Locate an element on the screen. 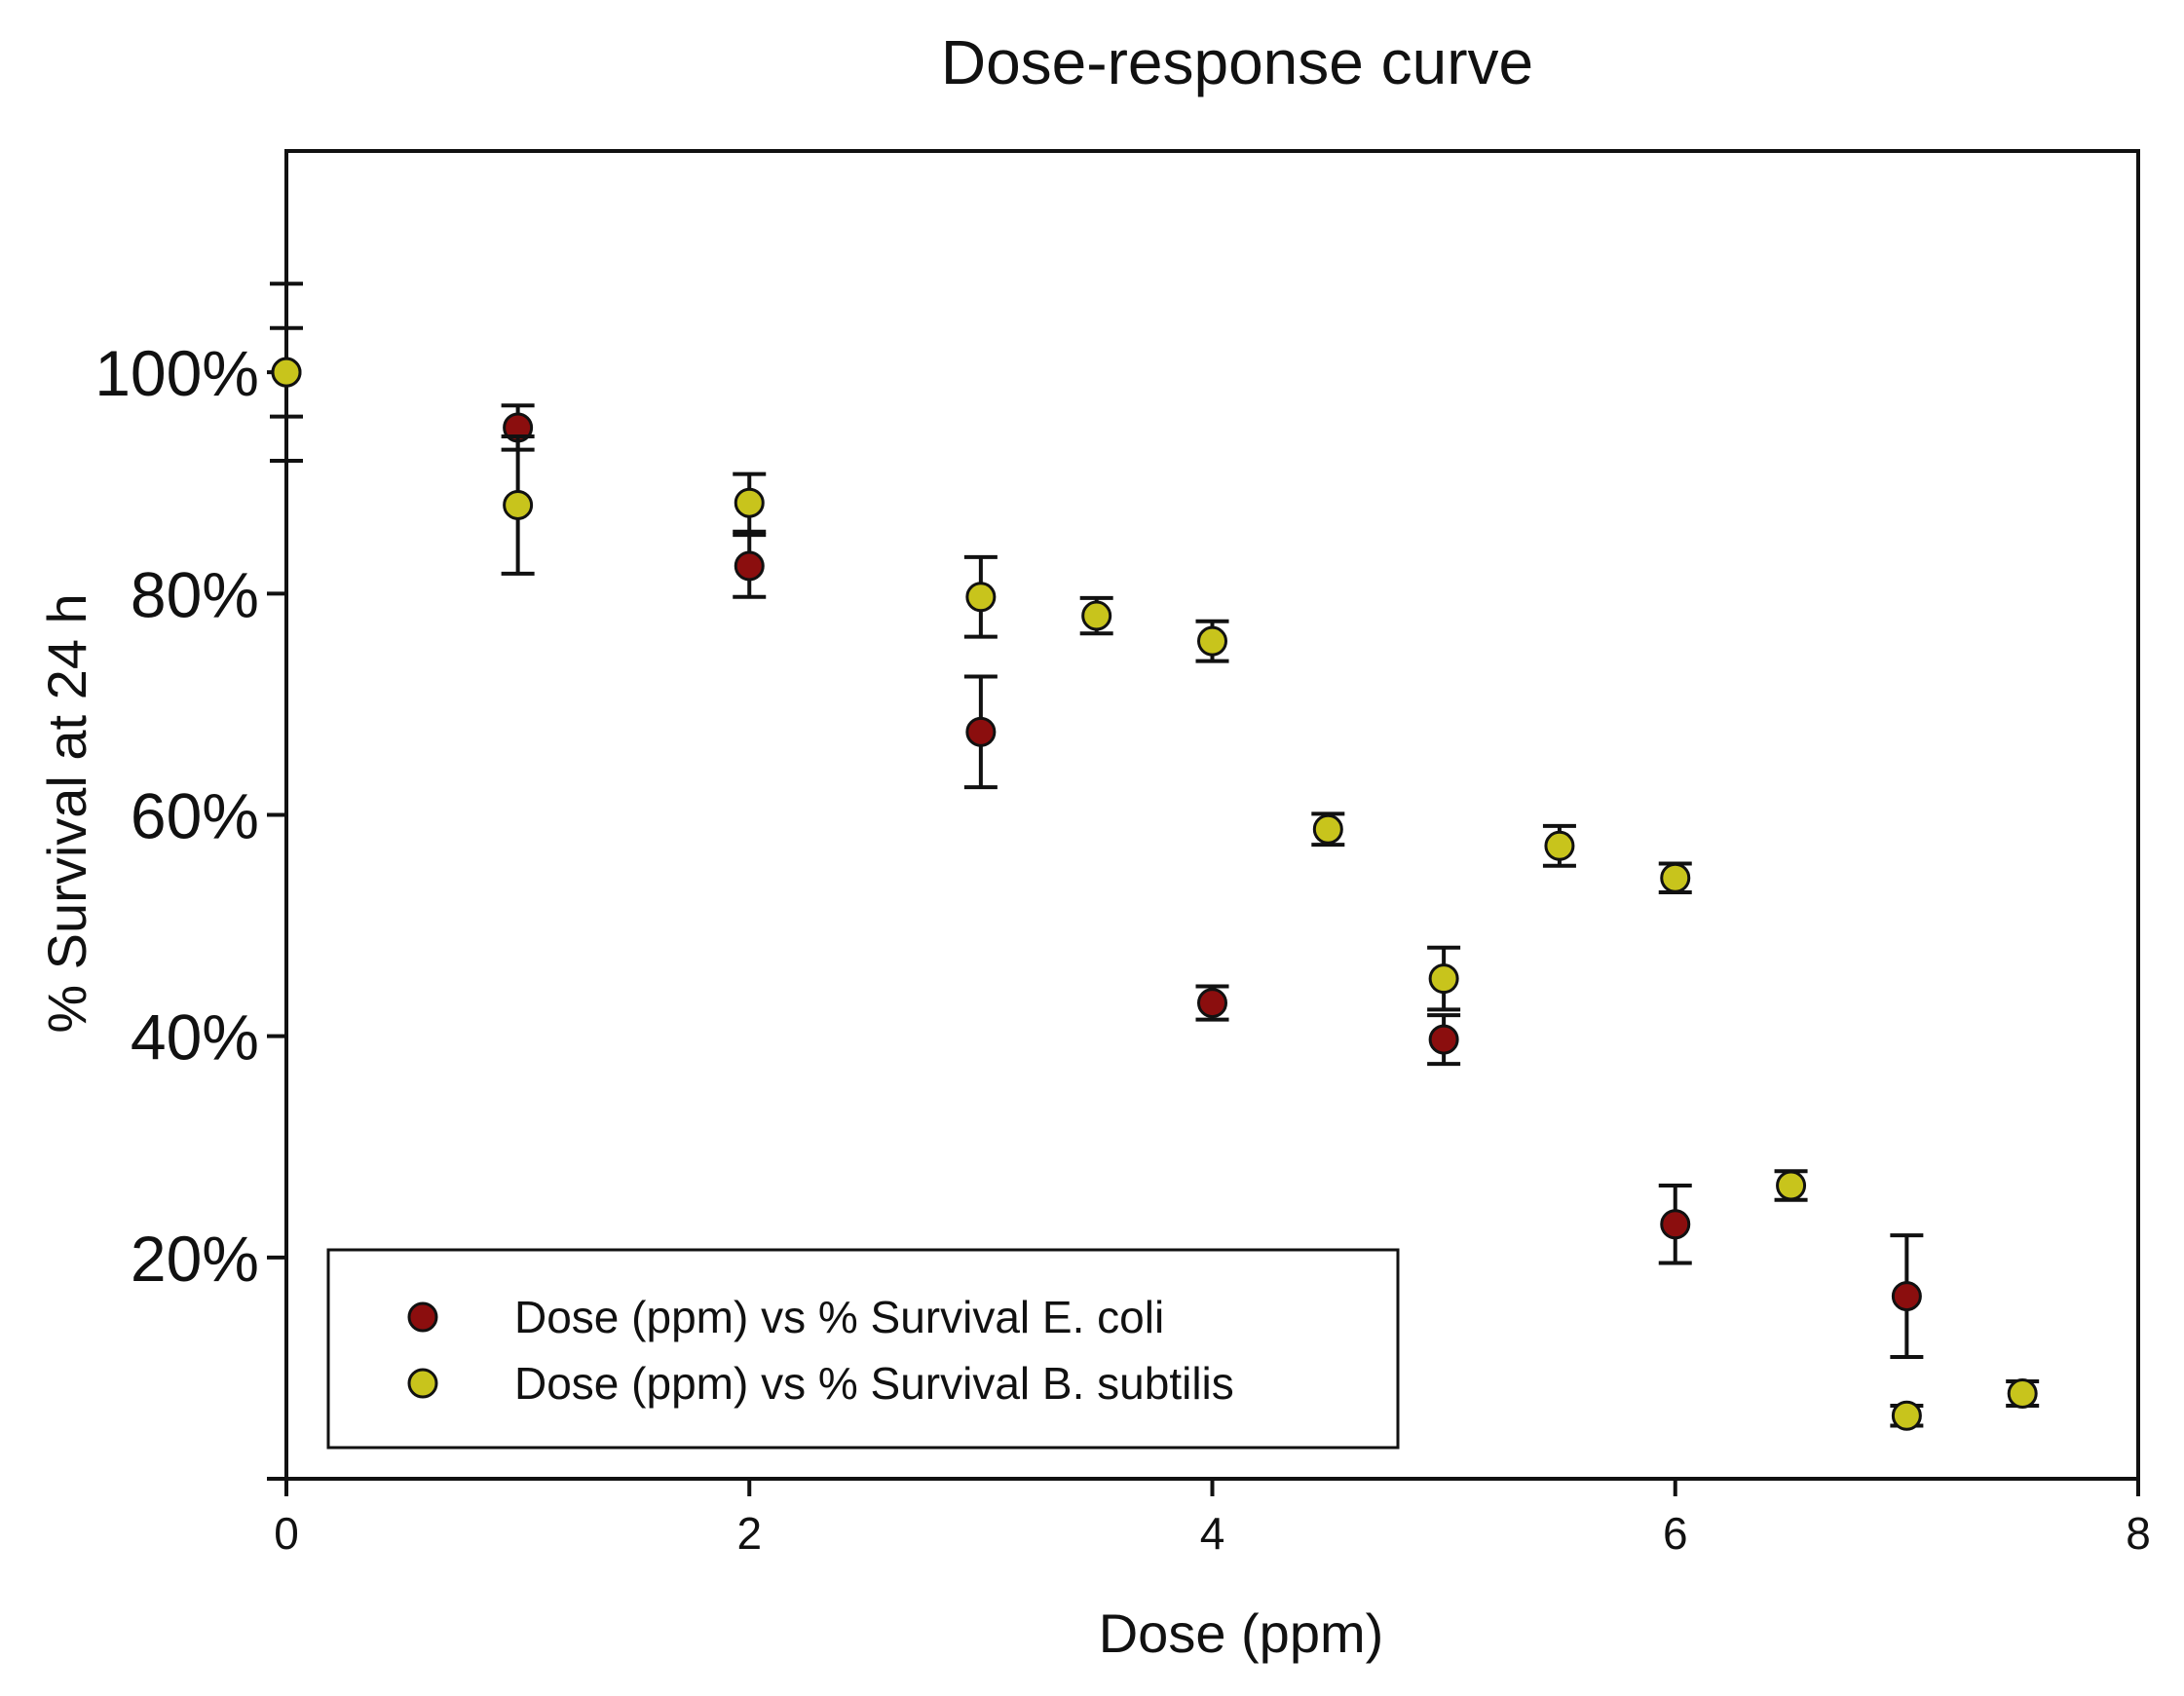 The height and width of the screenshot is (1696, 2184). x-tick-label: 0 is located at coordinates (286, 1533).